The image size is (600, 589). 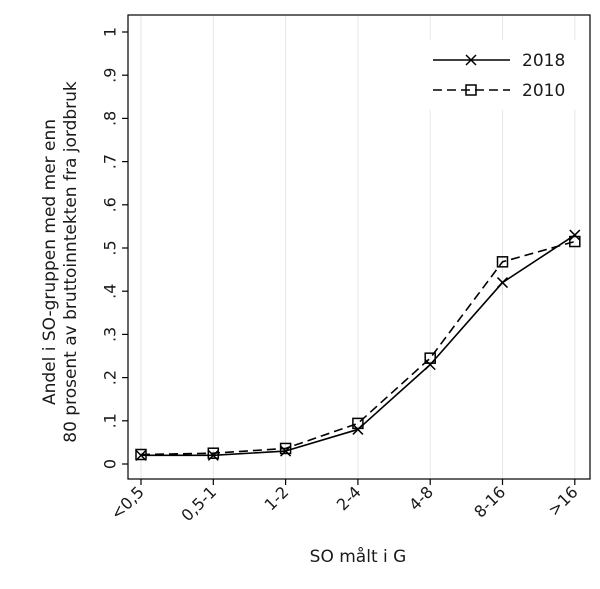 I want to click on x-tick-label: 1-2, so click(x=277, y=498).